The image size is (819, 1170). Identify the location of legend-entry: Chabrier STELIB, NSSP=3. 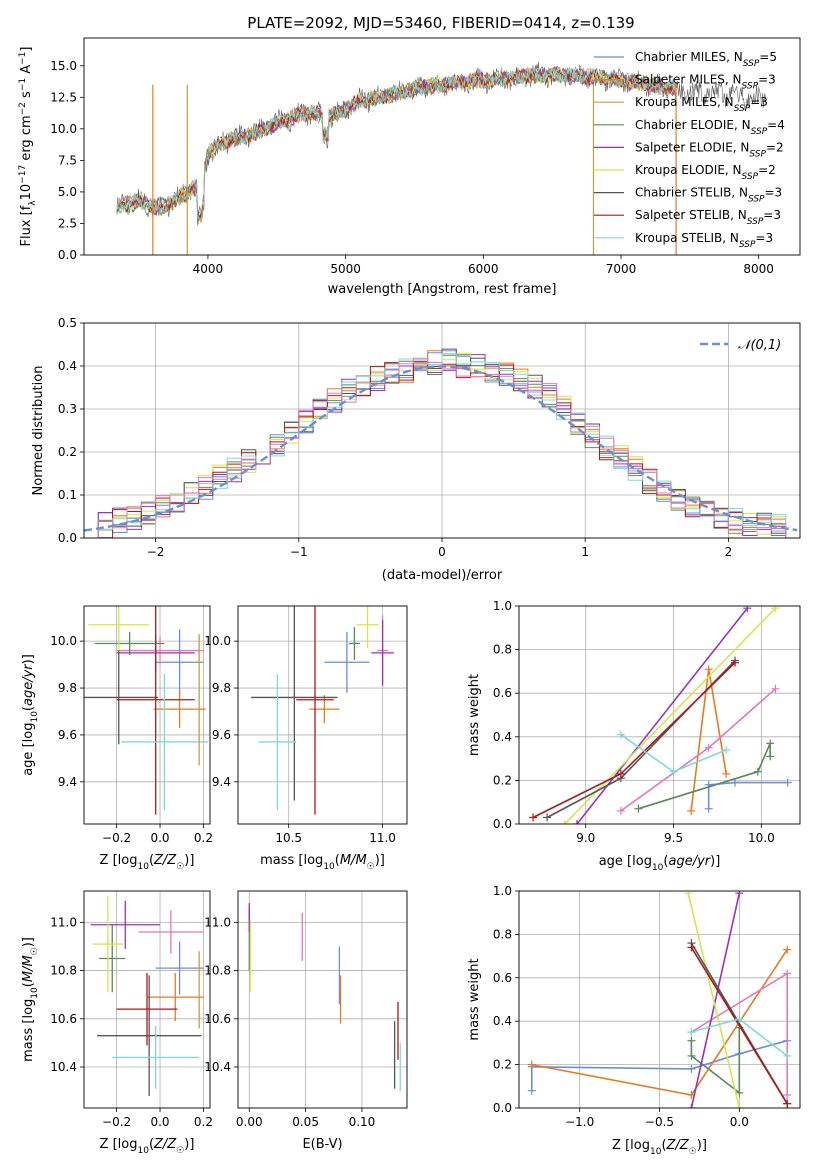
(708, 195).